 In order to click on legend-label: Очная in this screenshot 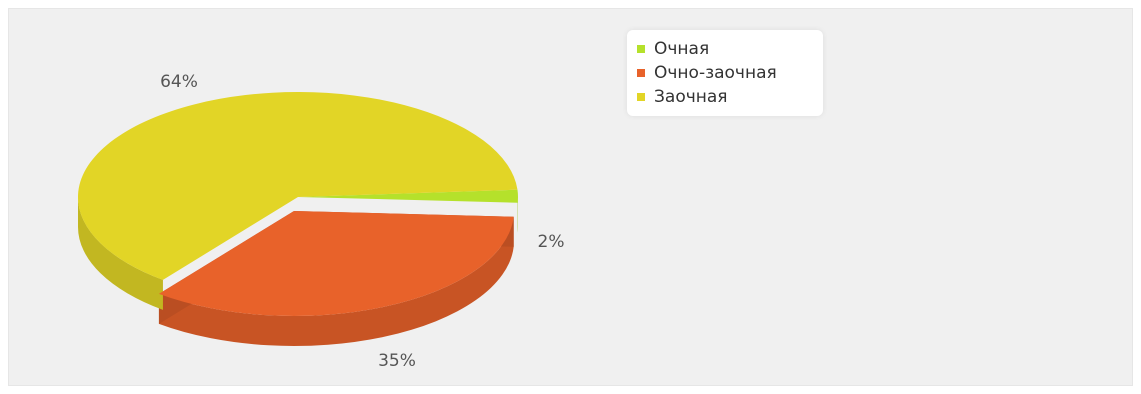, I will do `click(682, 49)`.